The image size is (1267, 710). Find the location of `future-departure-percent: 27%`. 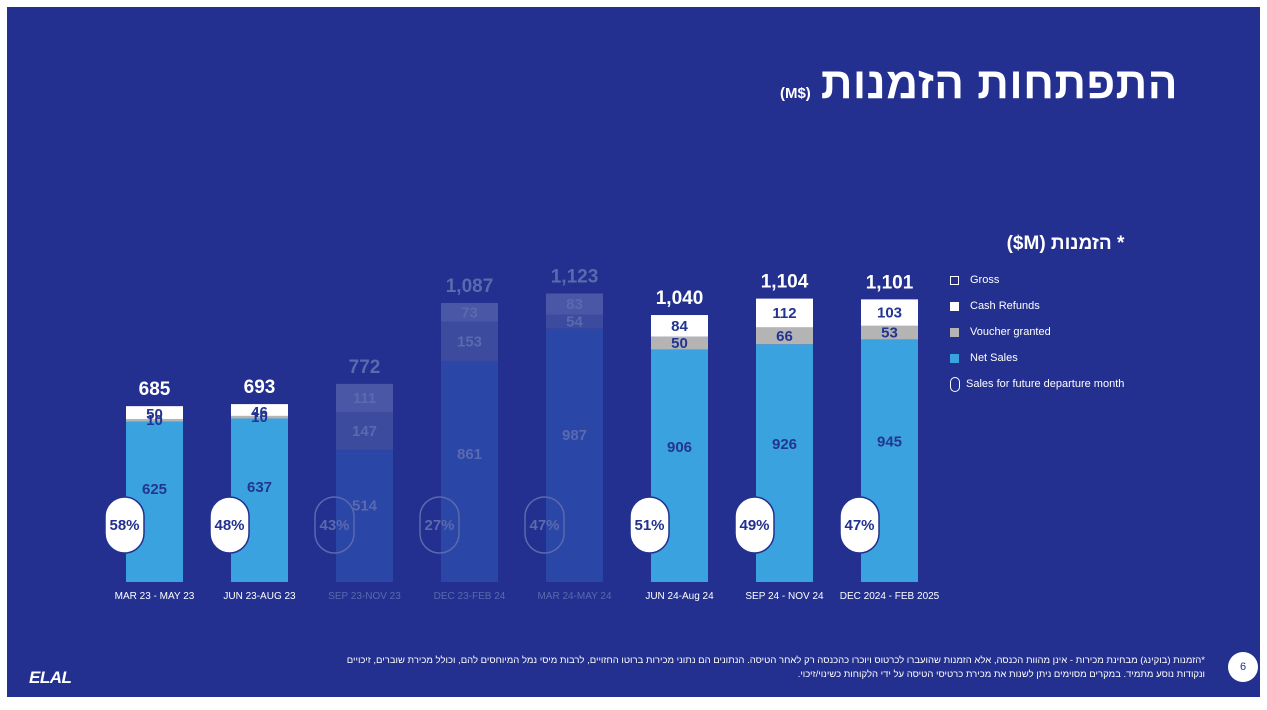

future-departure-percent: 27% is located at coordinates (439, 525).